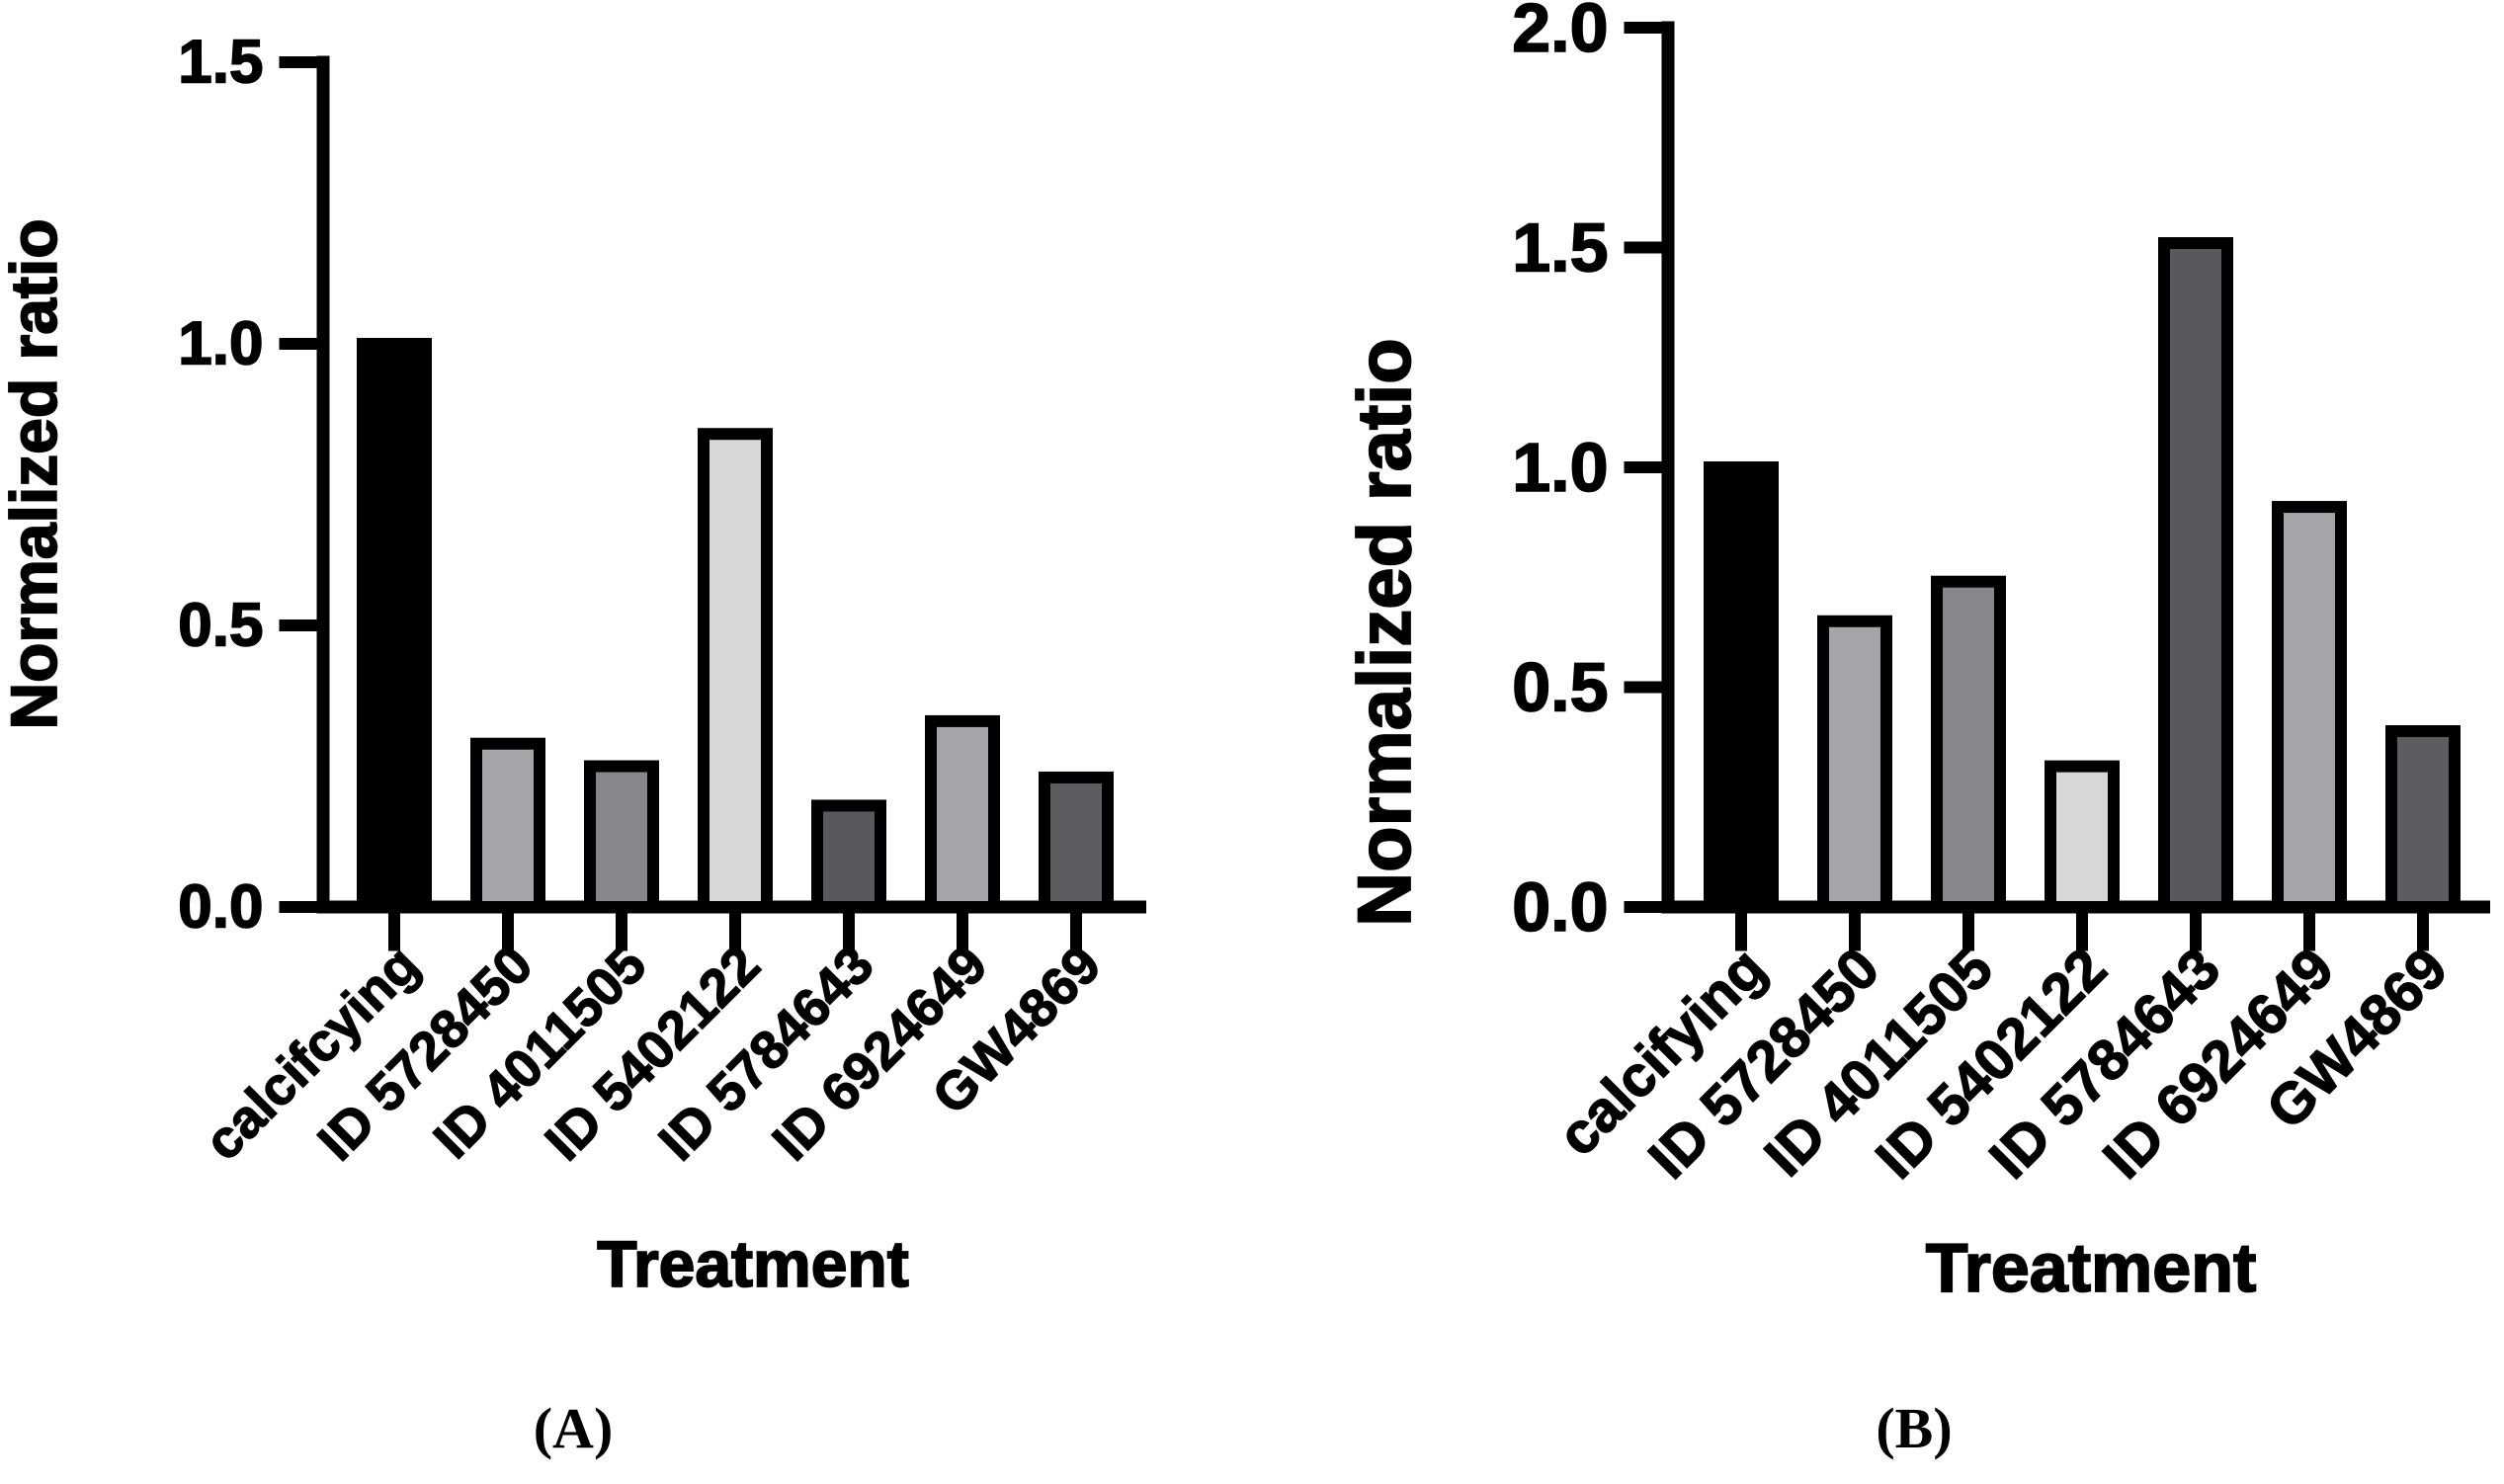  Describe the element at coordinates (1741, 687) in the screenshot. I see `bar-calcifying` at that location.